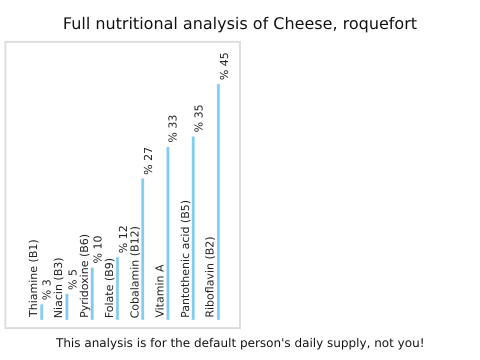  Describe the element at coordinates (97, 250) in the screenshot. I see `data-label: % 10` at that location.